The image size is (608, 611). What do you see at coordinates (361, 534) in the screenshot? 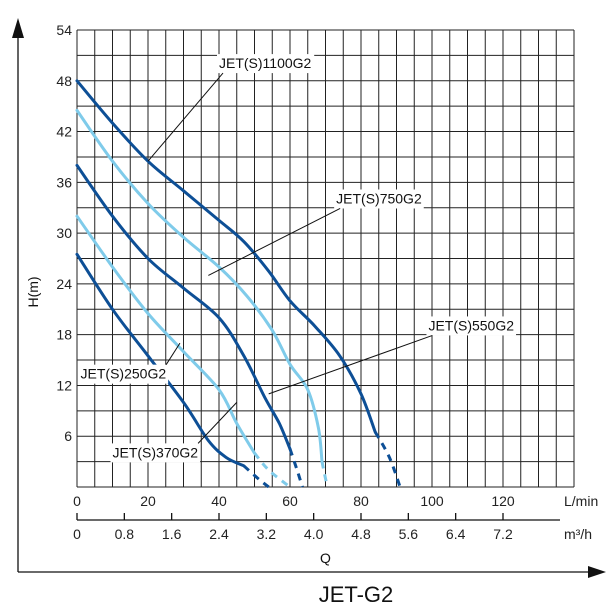
I see `x-tick-label-m3h: 4.8` at bounding box center [361, 534].